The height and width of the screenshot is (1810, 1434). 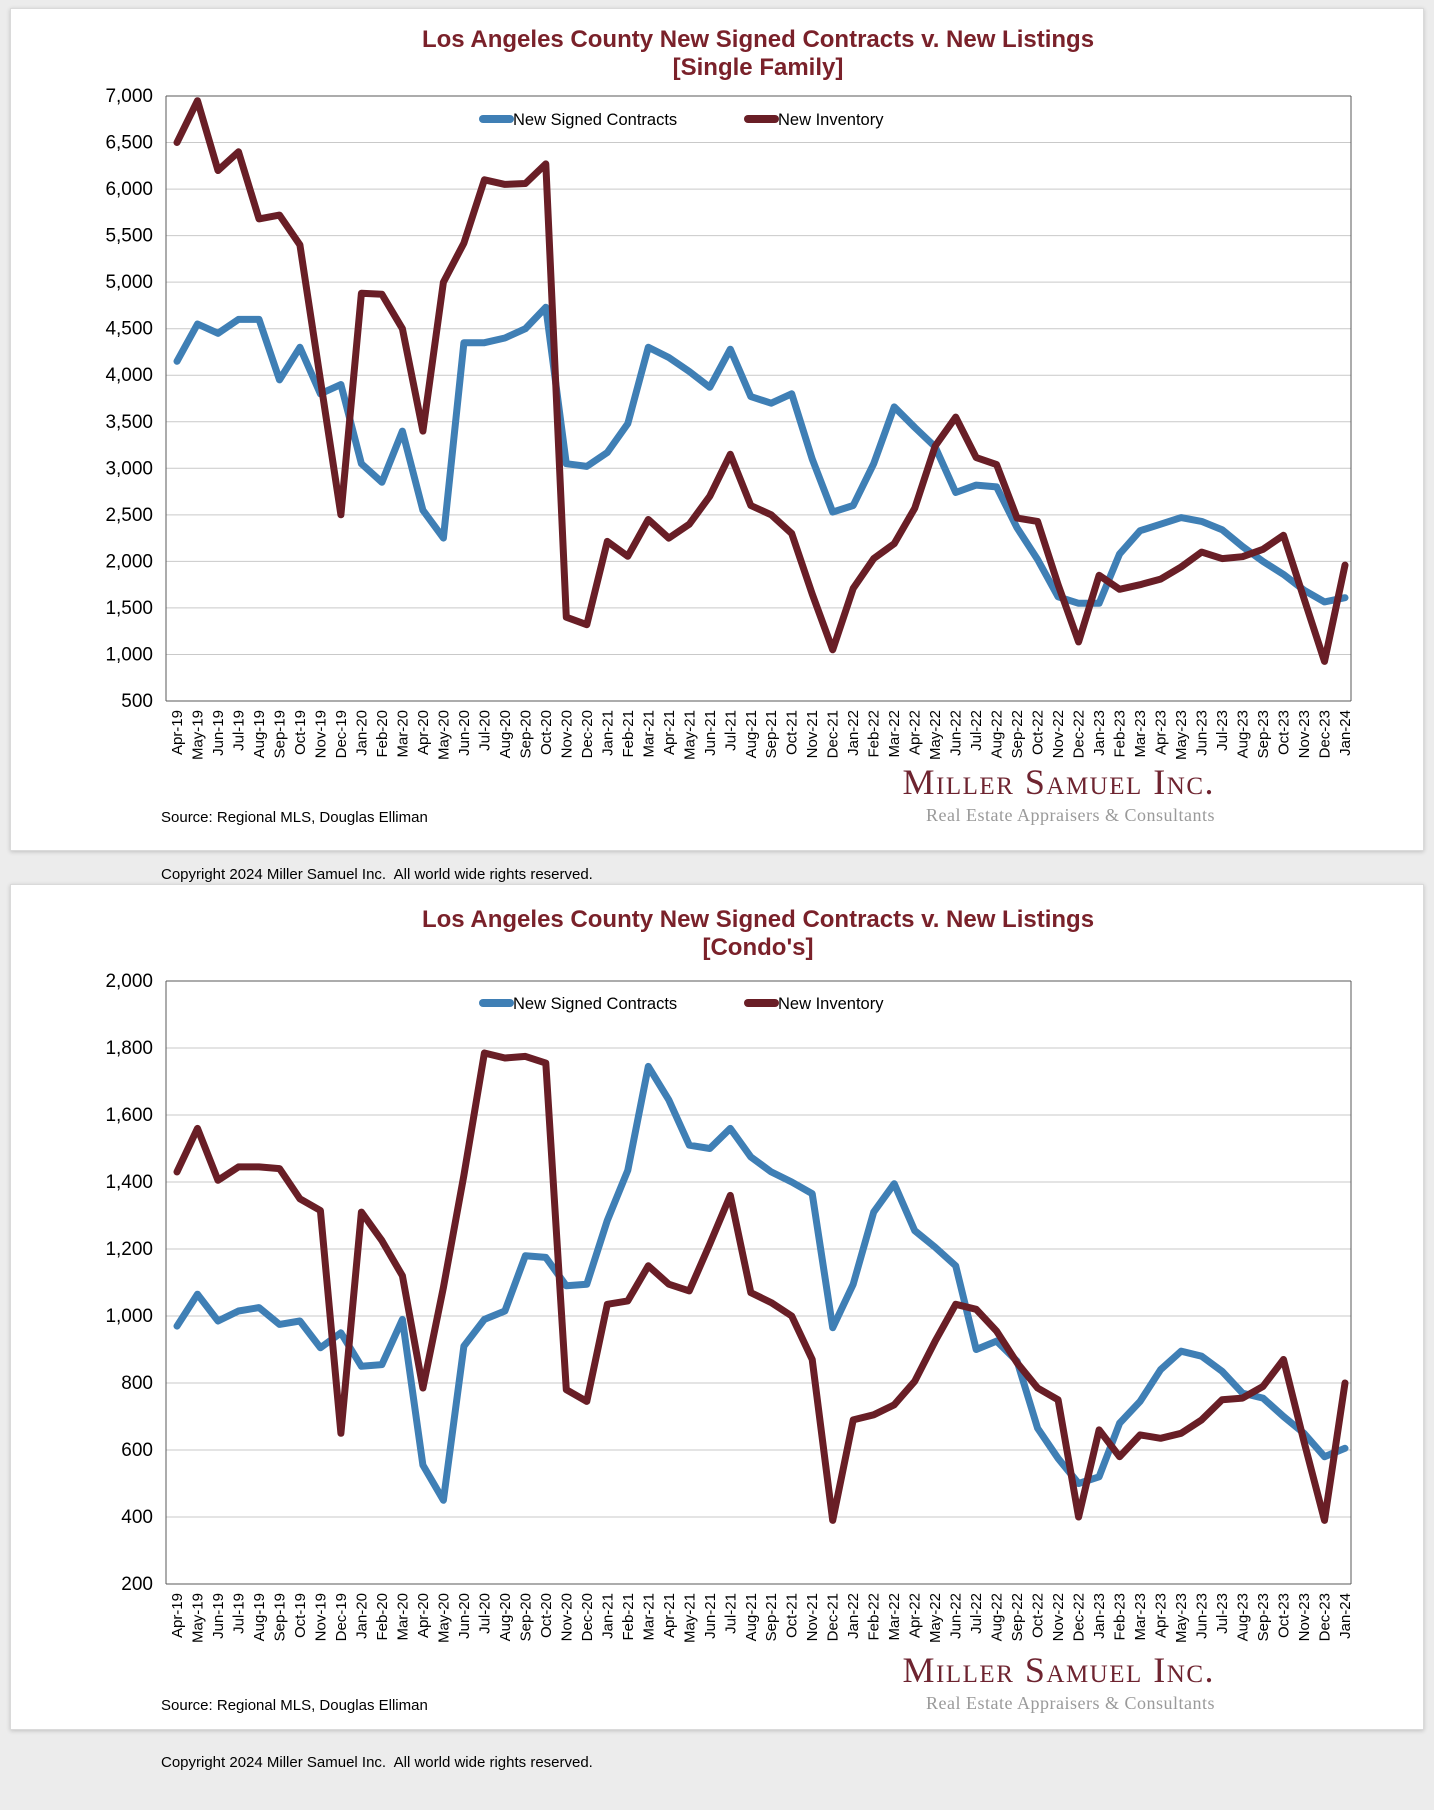 I want to click on y-tick-label: 6,500, so click(x=129, y=143).